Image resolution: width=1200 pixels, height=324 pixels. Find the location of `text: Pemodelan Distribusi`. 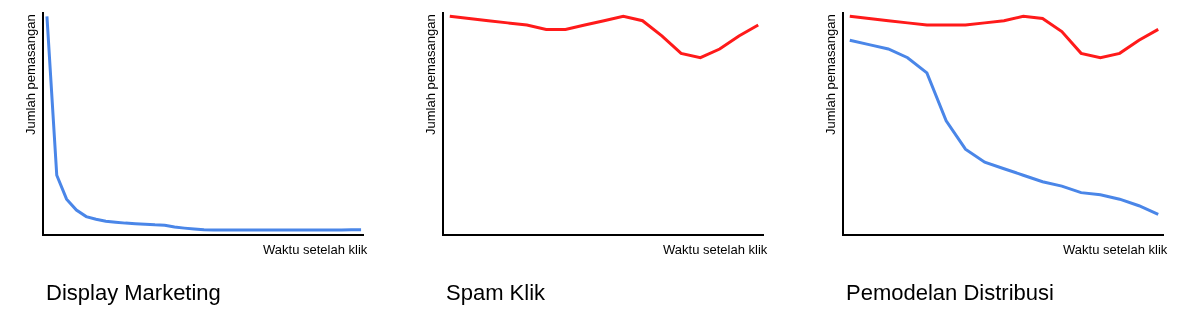

text: Pemodelan Distribusi is located at coordinates (950, 292).